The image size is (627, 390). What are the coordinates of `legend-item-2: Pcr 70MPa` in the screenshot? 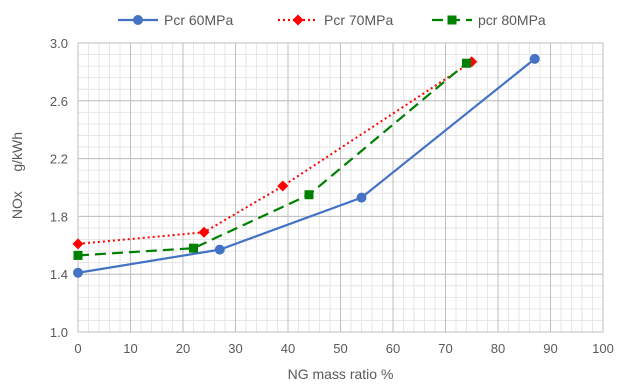 It's located at (335, 20).